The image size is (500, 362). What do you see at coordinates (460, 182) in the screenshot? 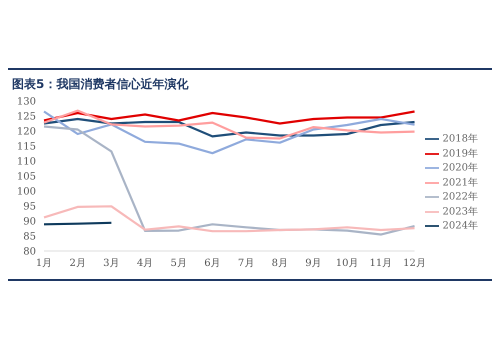
I see `legend-label: 2021年` at bounding box center [460, 182].